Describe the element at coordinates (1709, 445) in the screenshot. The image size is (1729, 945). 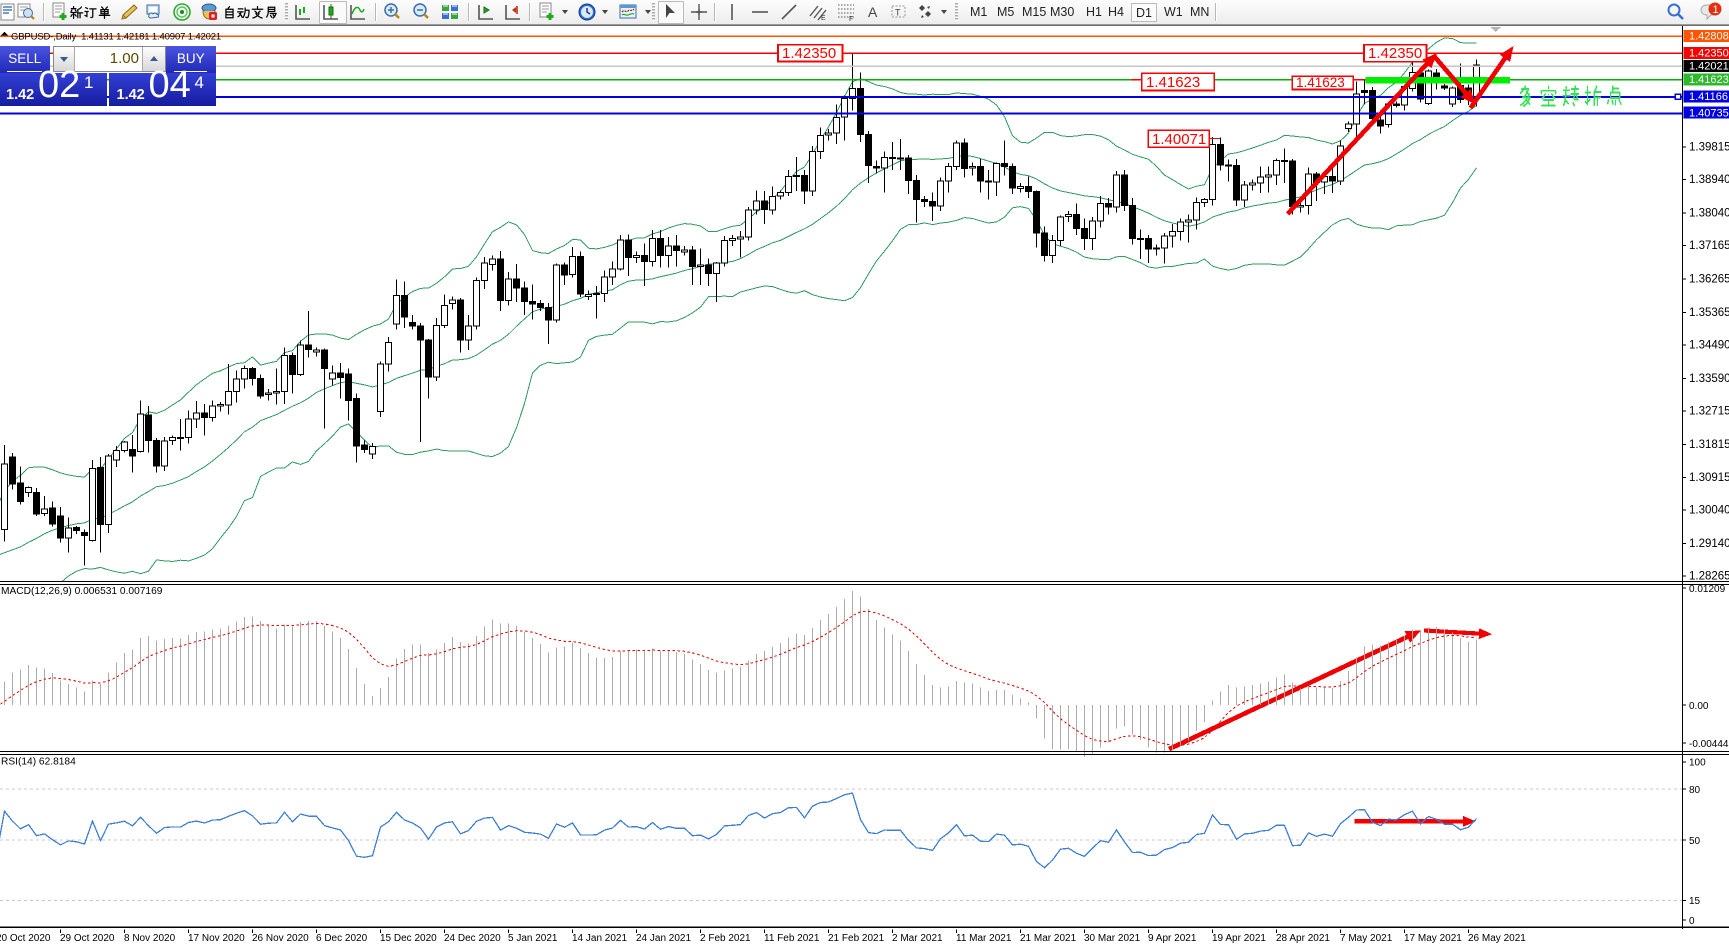
I see `svg-text: 1.31815` at that location.